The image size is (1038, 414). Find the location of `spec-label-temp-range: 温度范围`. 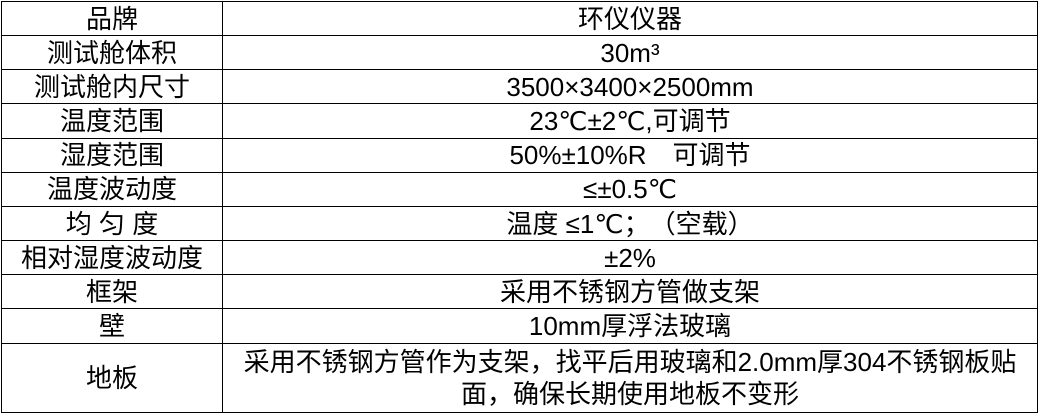

spec-label-temp-range: 温度范围 is located at coordinates (112, 121).